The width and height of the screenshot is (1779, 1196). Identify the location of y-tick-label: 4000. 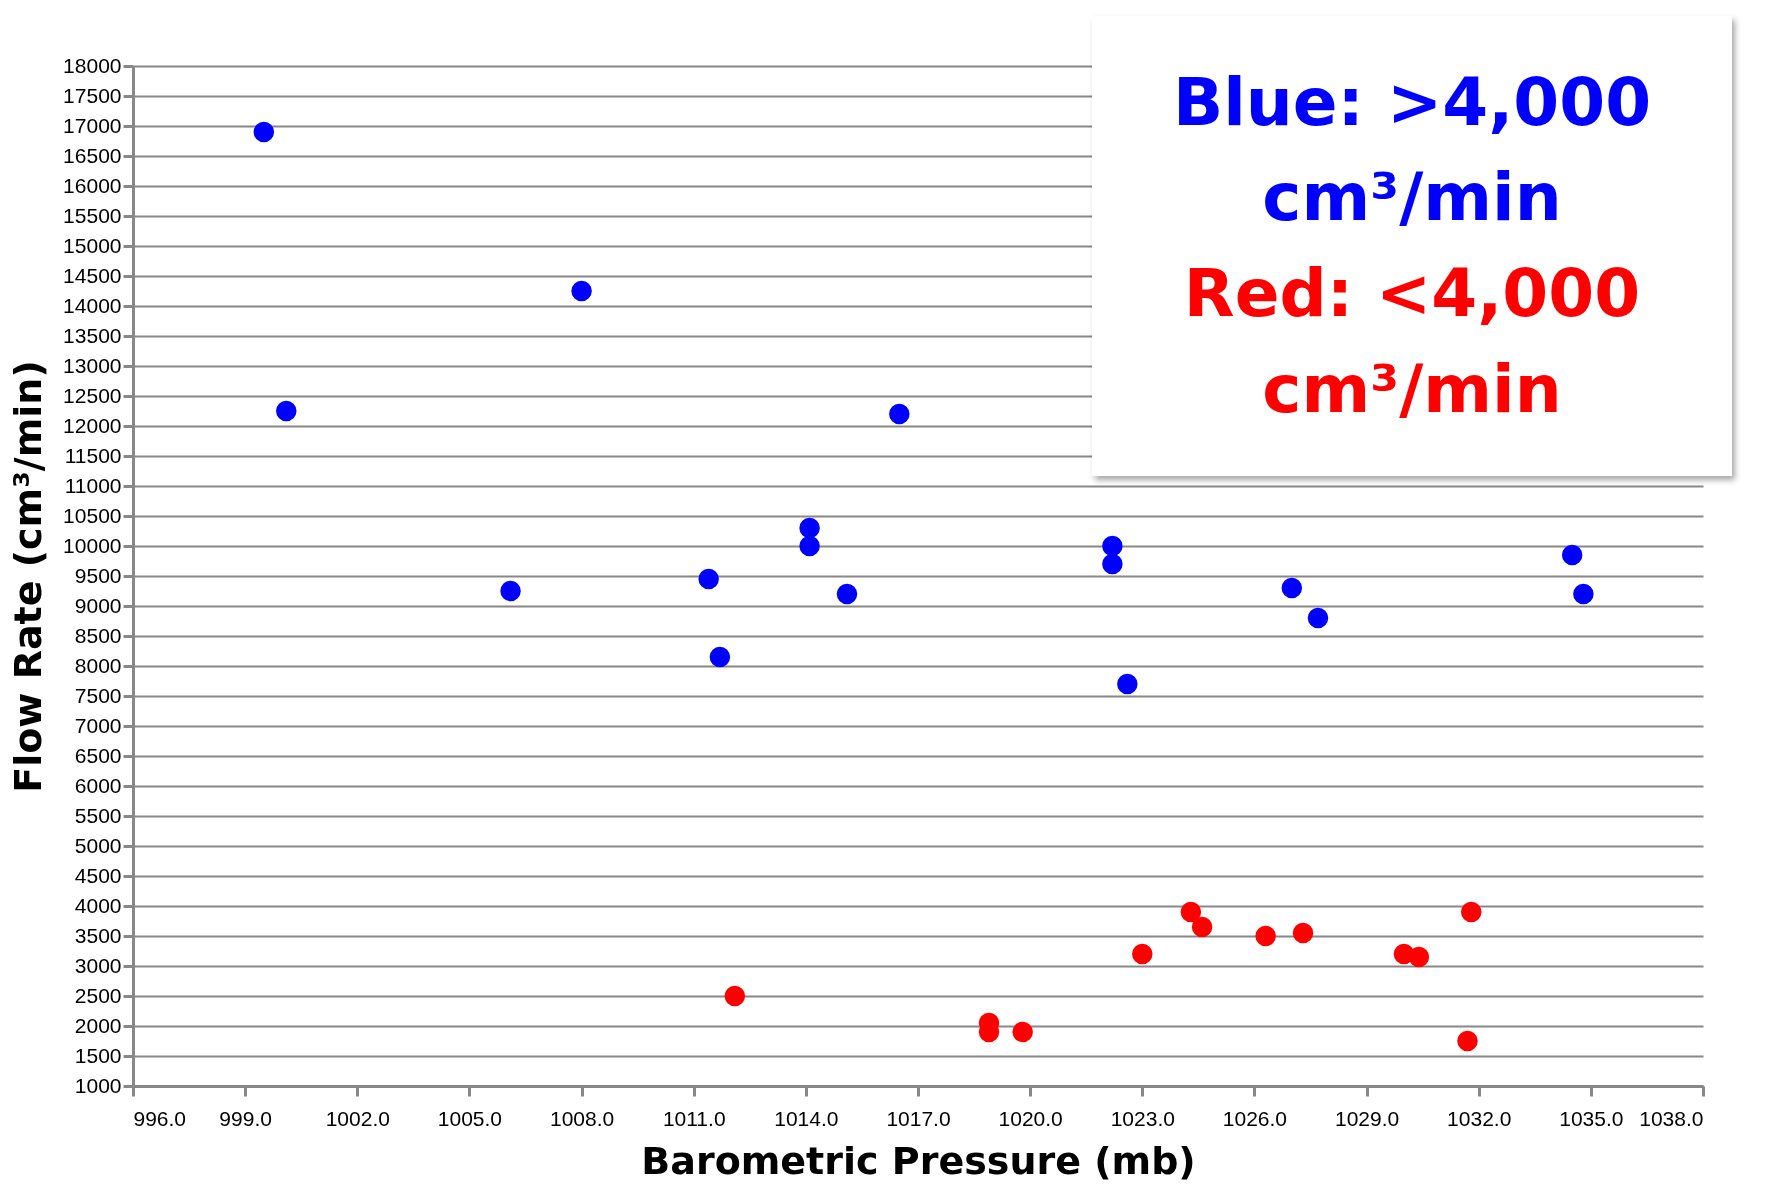
(98, 905).